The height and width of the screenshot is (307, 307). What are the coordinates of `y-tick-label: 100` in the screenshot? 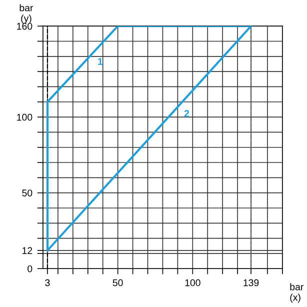 It's located at (24, 117).